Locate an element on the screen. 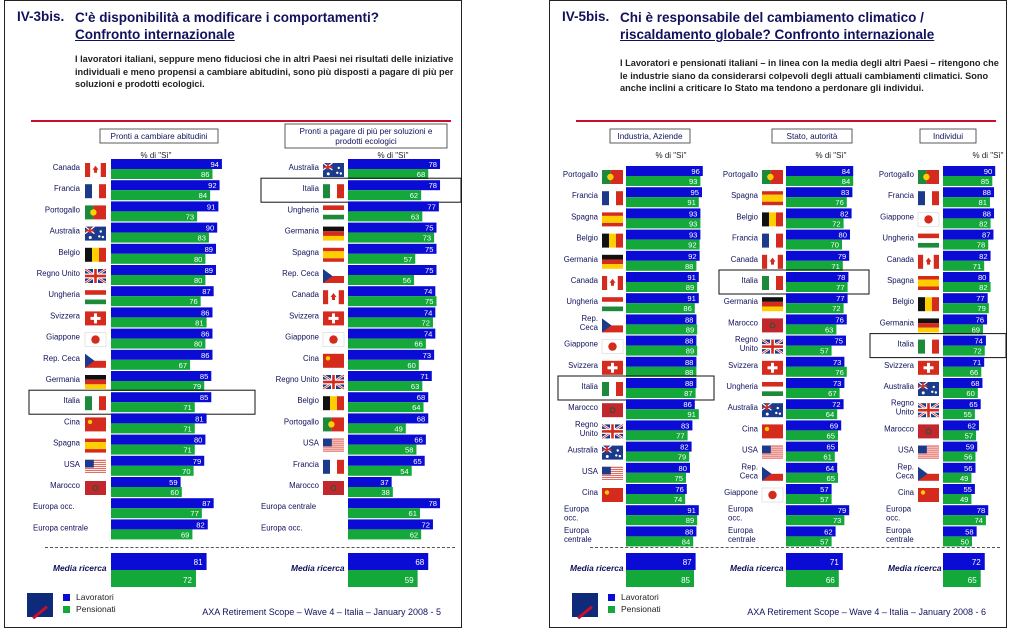  value-label-pensionati: 88 is located at coordinates (689, 372).